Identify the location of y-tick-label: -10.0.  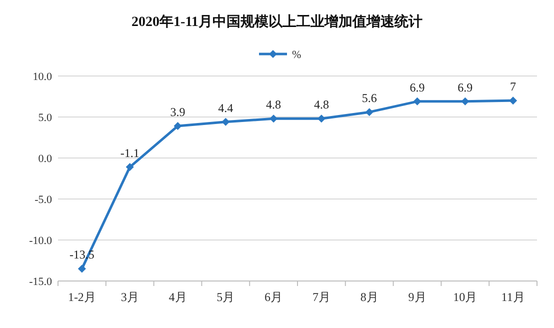
(40, 241).